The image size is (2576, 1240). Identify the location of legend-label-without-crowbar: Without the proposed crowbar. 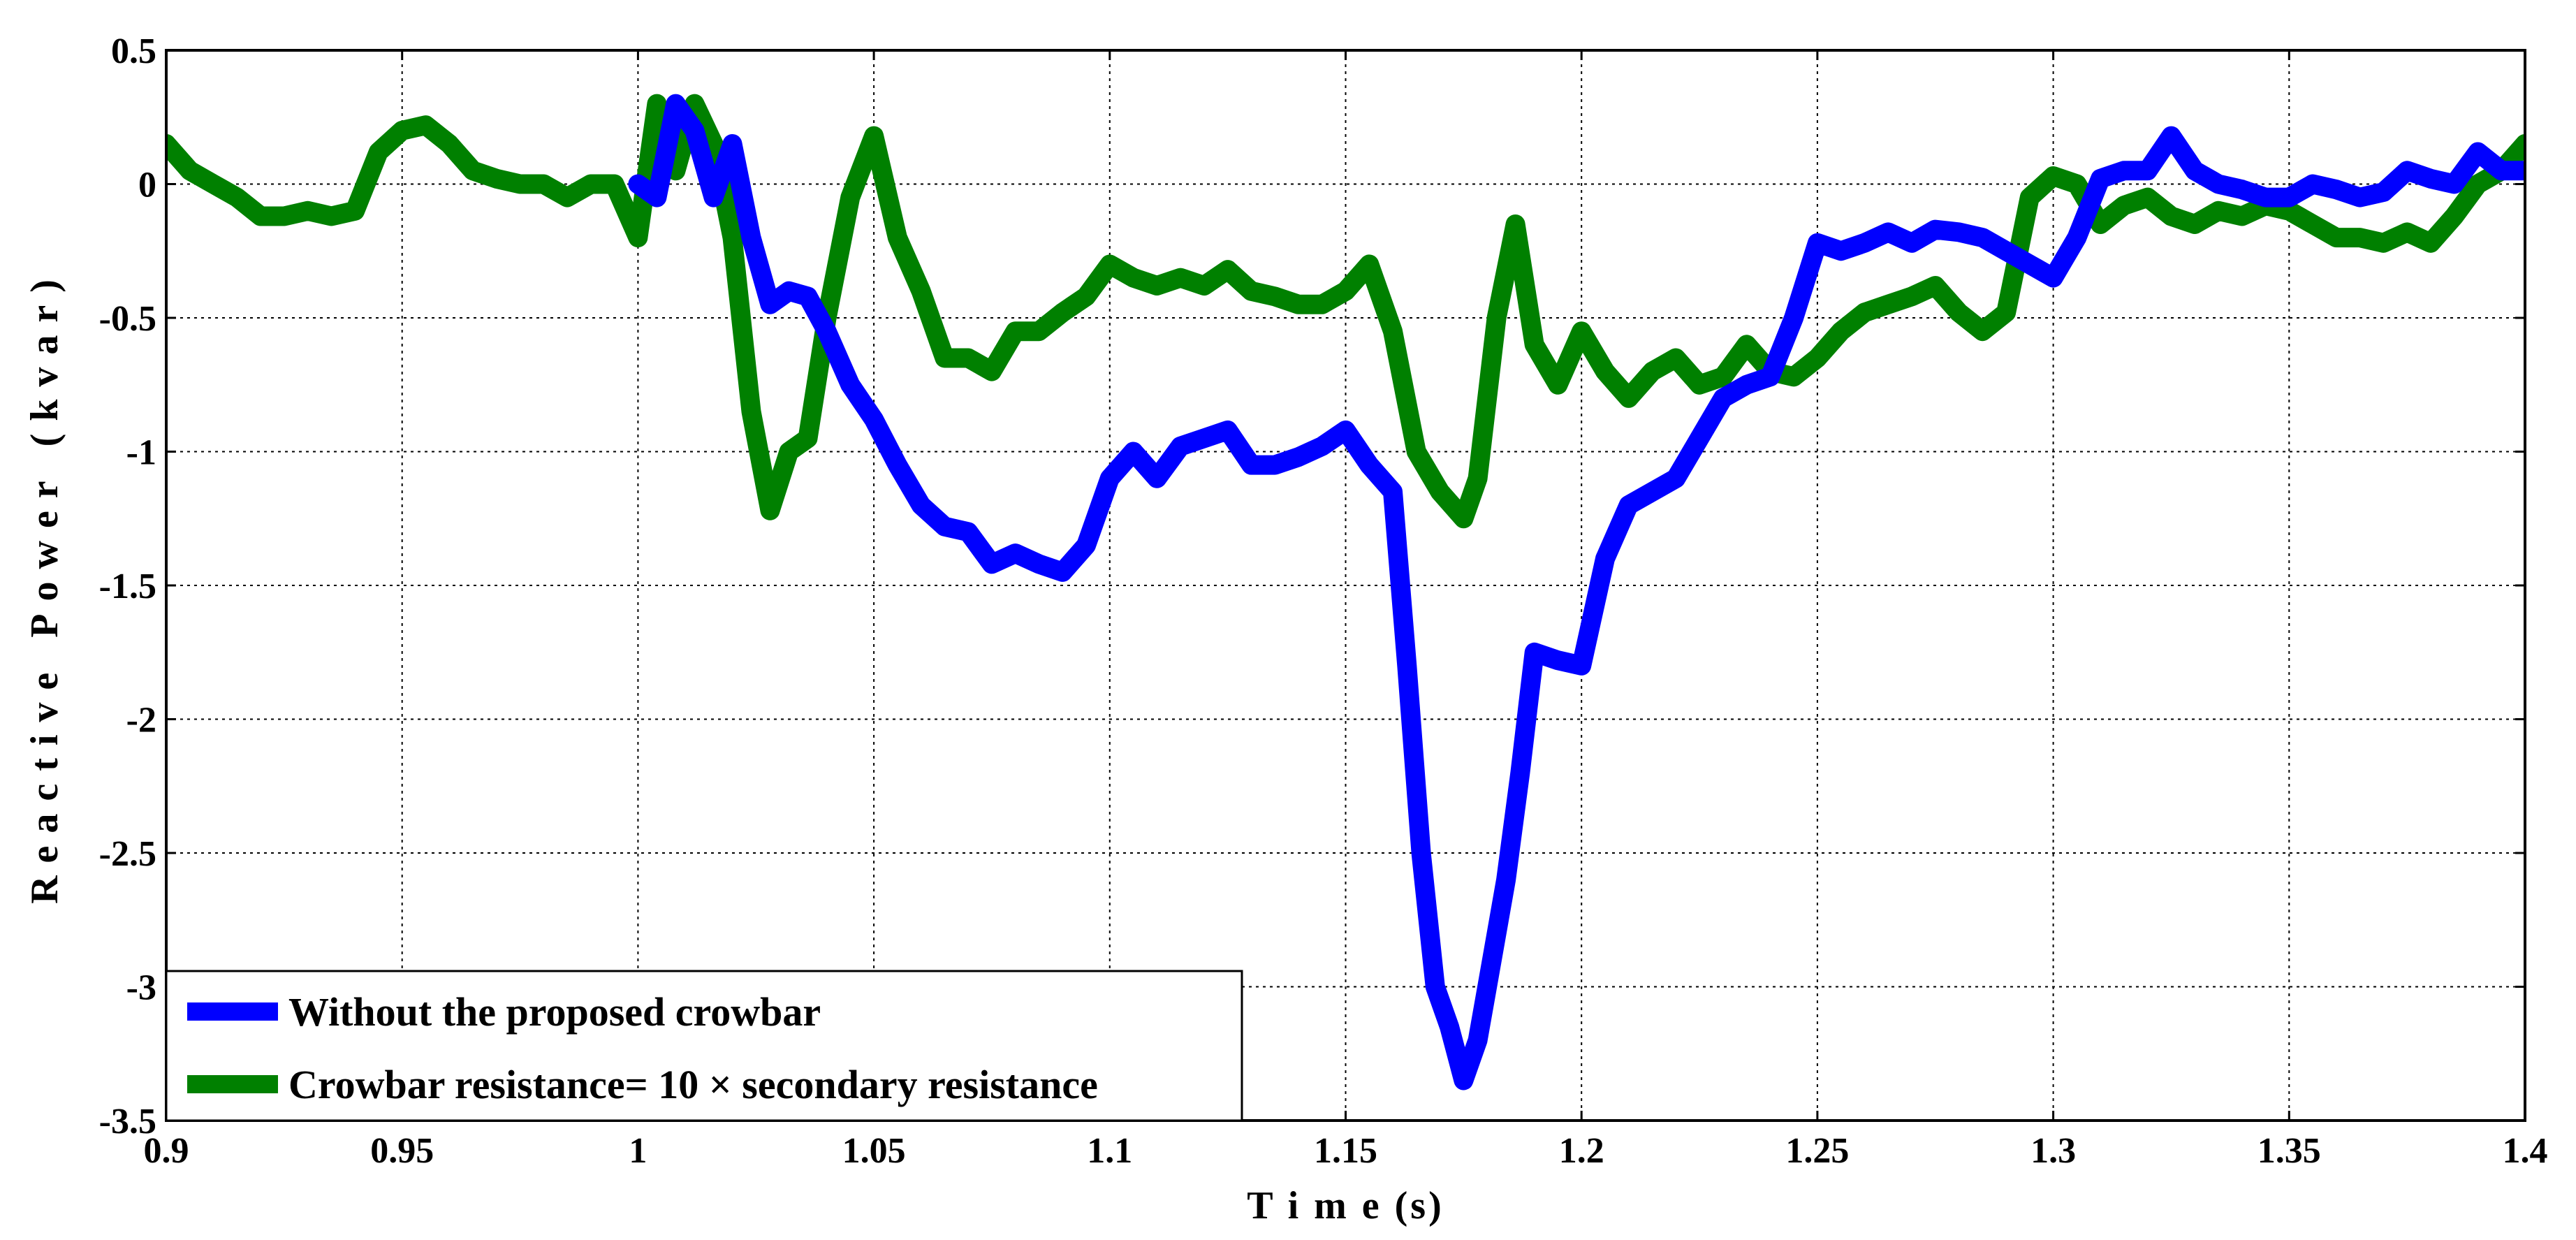
(554, 1012).